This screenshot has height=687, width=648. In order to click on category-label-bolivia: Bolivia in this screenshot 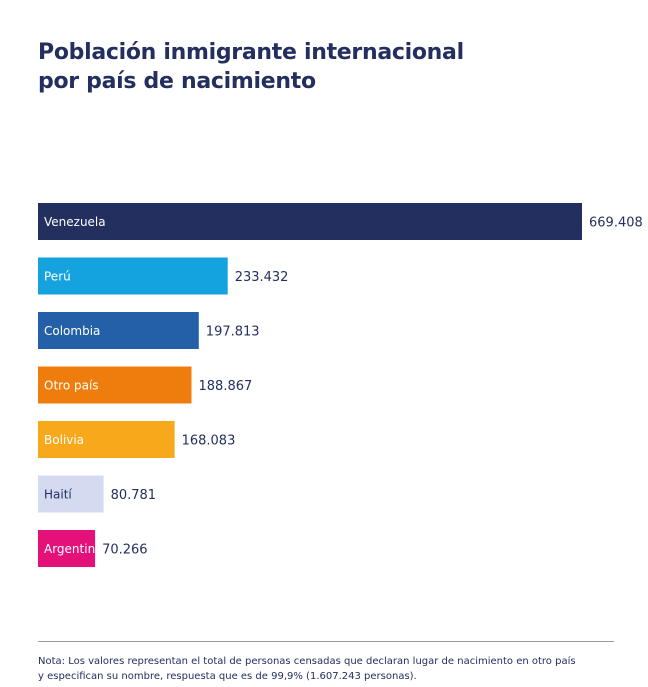, I will do `click(64, 440)`.